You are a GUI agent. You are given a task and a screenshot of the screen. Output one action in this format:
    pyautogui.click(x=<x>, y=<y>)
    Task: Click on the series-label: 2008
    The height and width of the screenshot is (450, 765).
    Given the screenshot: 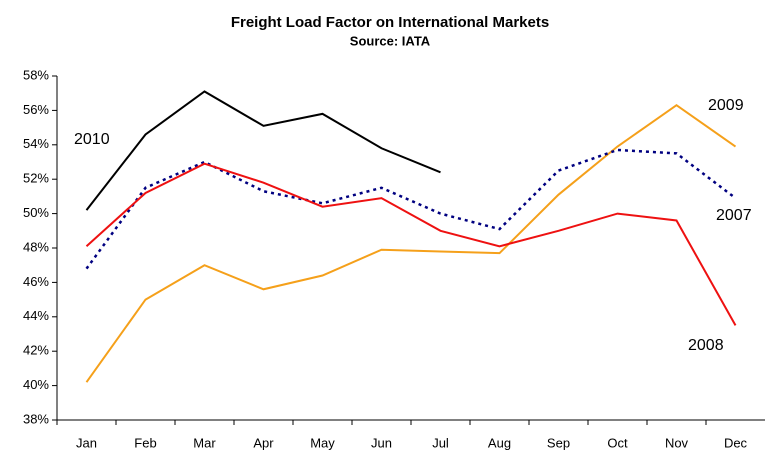 What is the action you would take?
    pyautogui.click(x=706, y=345)
    